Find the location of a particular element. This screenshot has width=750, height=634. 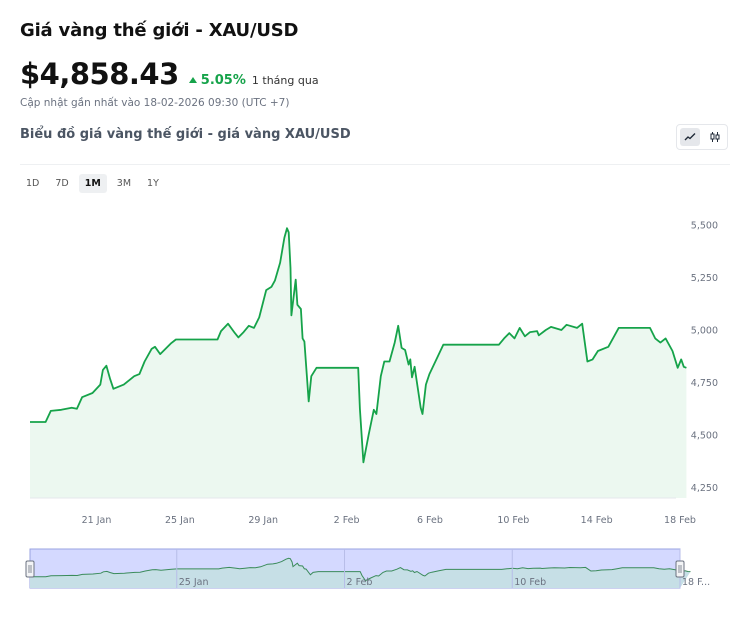

page-title: Giá vàng thế giới - XAU/USD is located at coordinates (159, 30).